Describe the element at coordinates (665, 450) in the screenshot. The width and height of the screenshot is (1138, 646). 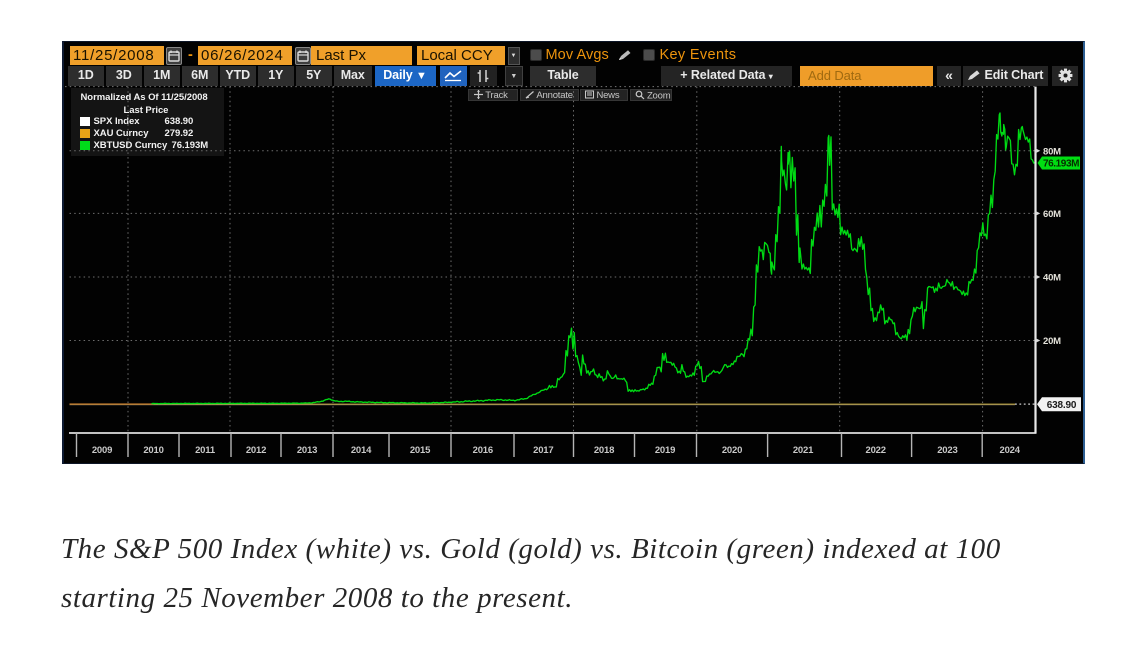
I see `svg-text: 2019` at that location.